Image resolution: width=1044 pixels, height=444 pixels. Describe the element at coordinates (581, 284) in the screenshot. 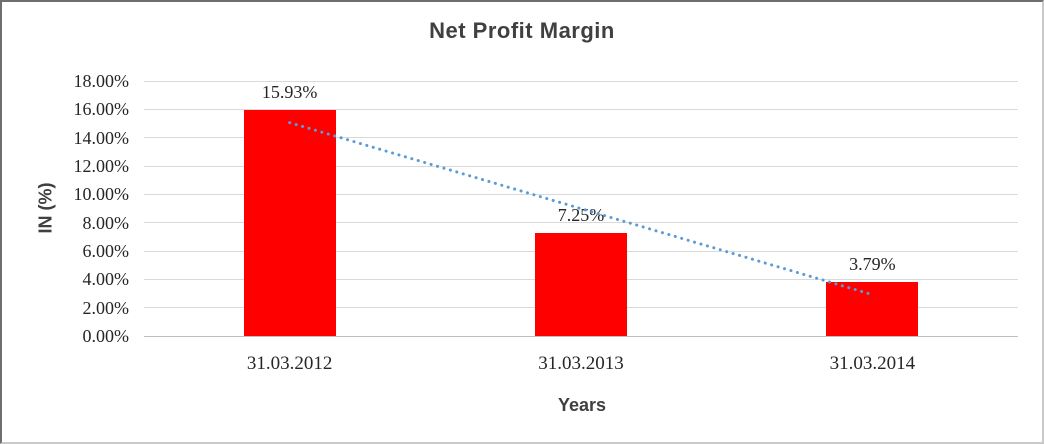

I see `bar-31.03.2013` at that location.